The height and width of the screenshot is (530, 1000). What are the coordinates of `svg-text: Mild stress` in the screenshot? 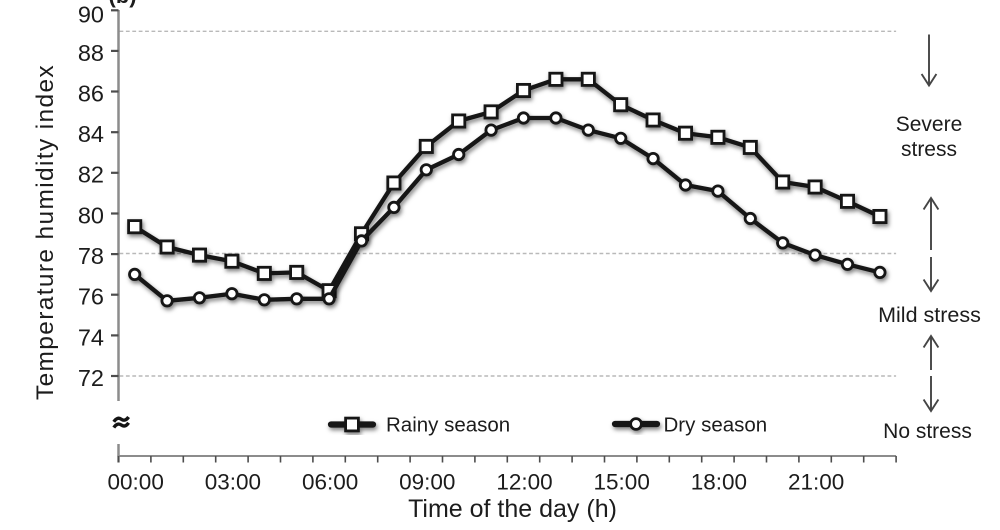 It's located at (929, 315).